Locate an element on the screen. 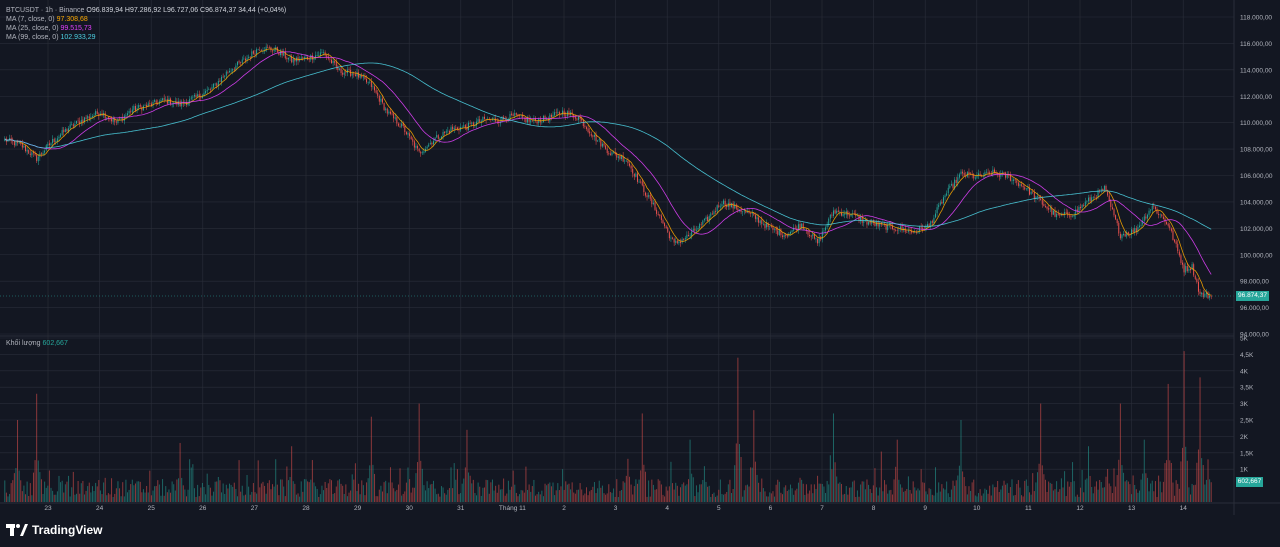  tradingview-logo: TradingView is located at coordinates (54, 530).